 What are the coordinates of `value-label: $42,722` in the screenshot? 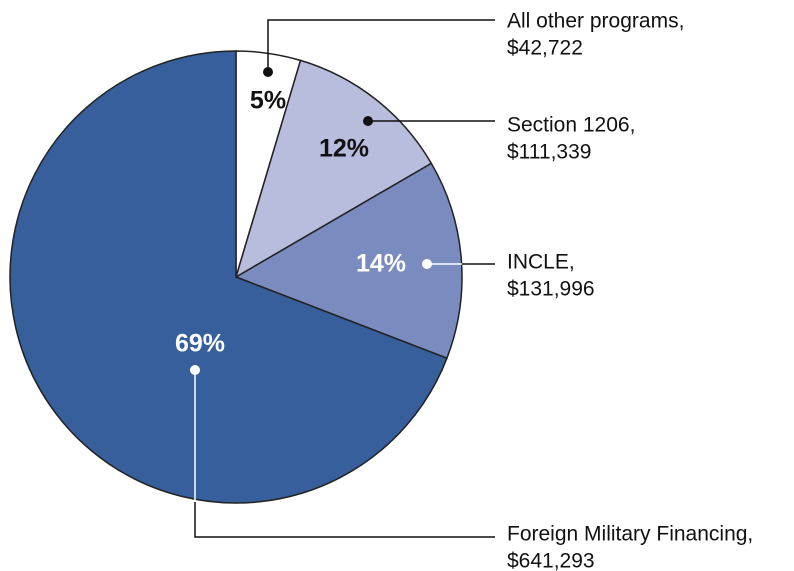 It's located at (545, 48).